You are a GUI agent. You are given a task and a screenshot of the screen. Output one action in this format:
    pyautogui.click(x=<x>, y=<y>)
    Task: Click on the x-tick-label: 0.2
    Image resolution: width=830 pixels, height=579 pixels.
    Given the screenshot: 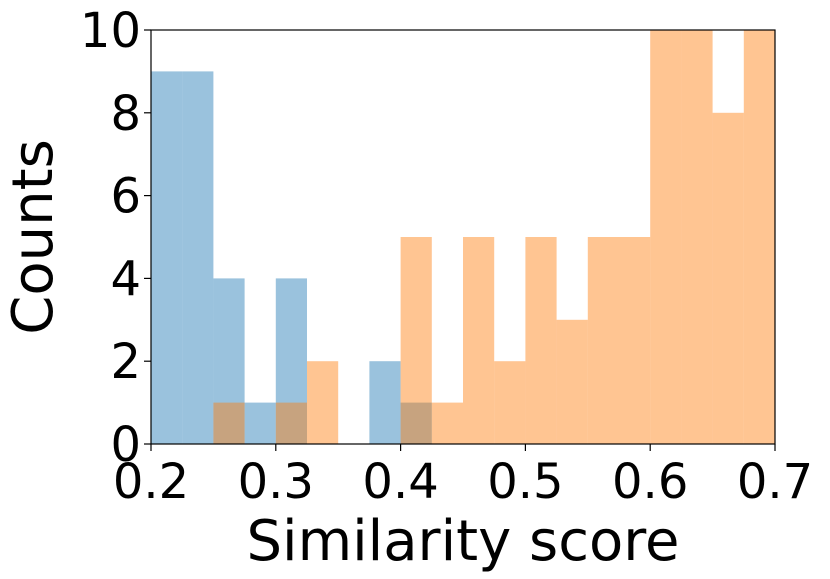 What is the action you would take?
    pyautogui.click(x=151, y=482)
    